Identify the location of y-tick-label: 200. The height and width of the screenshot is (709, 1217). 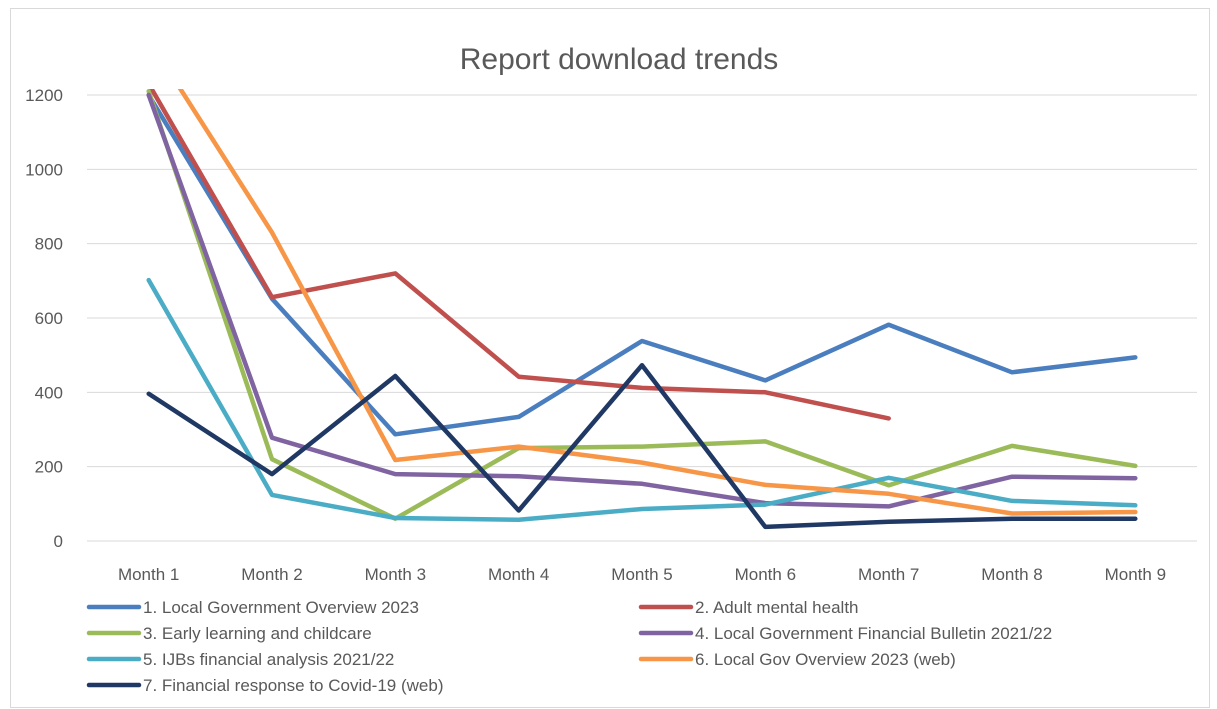
(49, 467).